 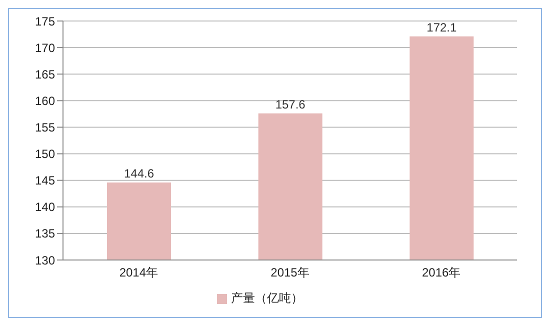 What do you see at coordinates (138, 273) in the screenshot?
I see `x-tick-label: 2014年` at bounding box center [138, 273].